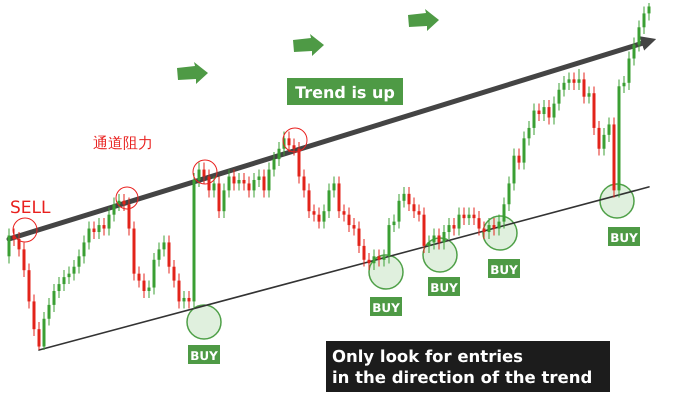 The height and width of the screenshot is (402, 695). I want to click on annotation: Trend is up, so click(345, 92).